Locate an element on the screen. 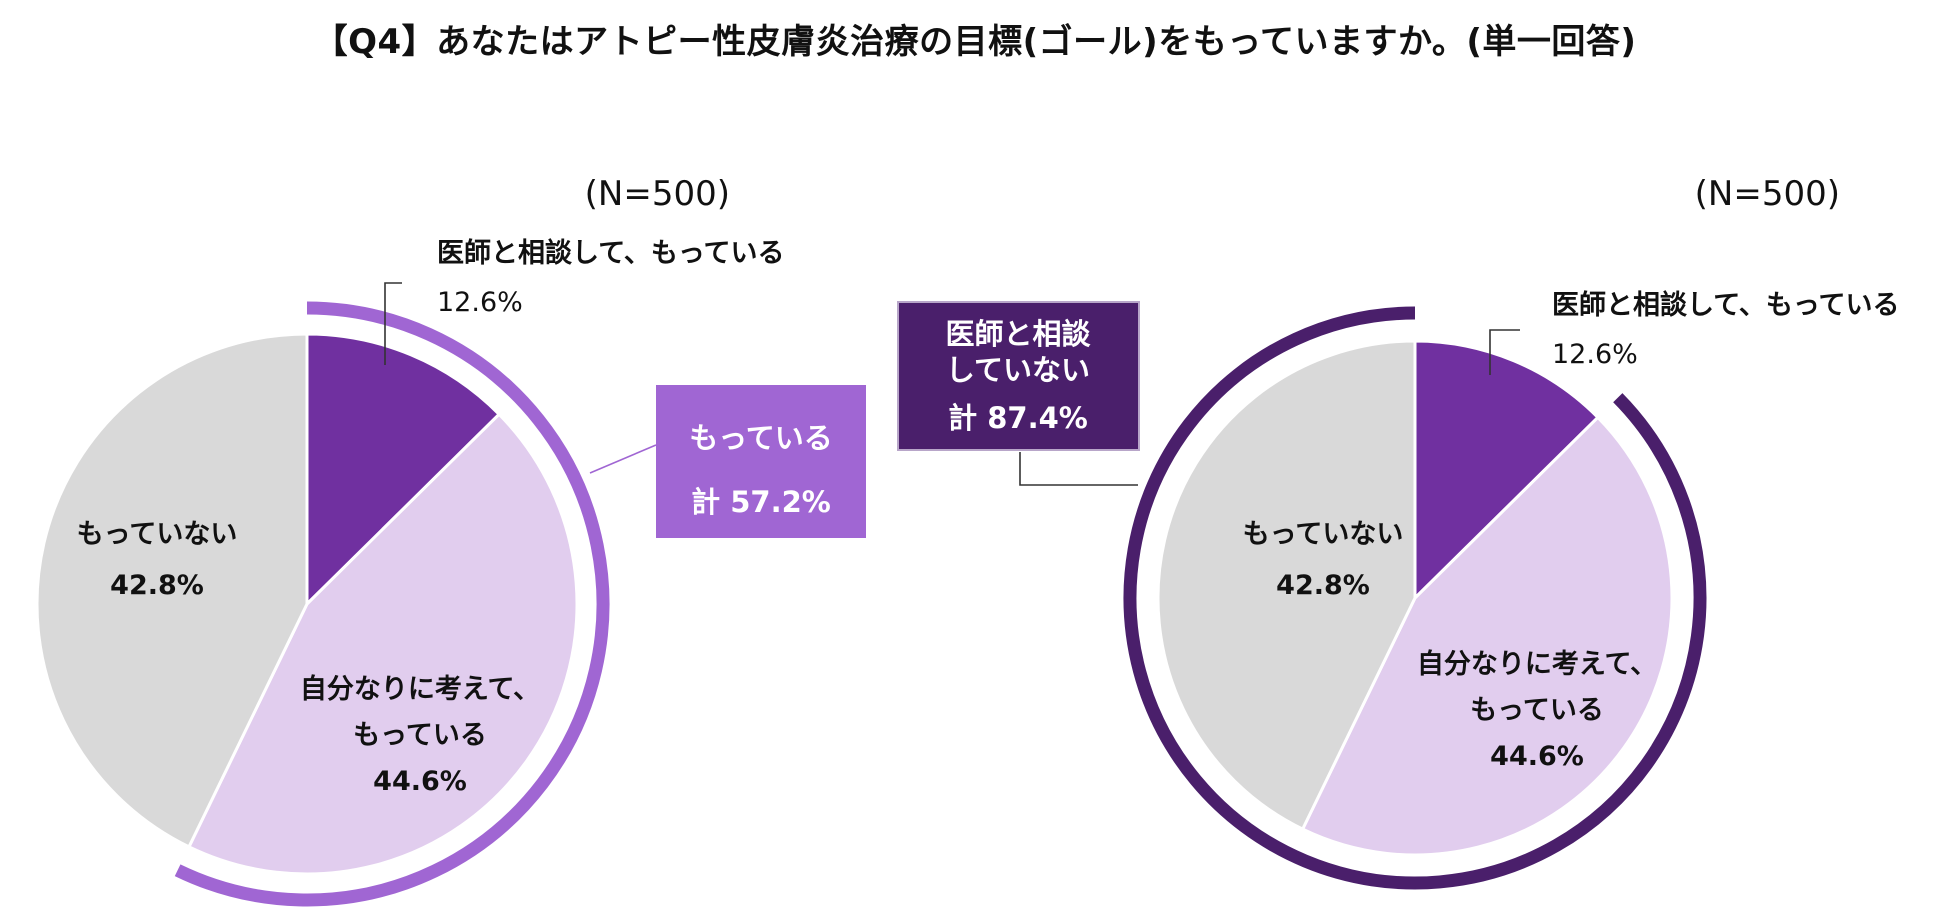 The height and width of the screenshot is (914, 1950). bracket-arc is located at coordinates (392, 604).